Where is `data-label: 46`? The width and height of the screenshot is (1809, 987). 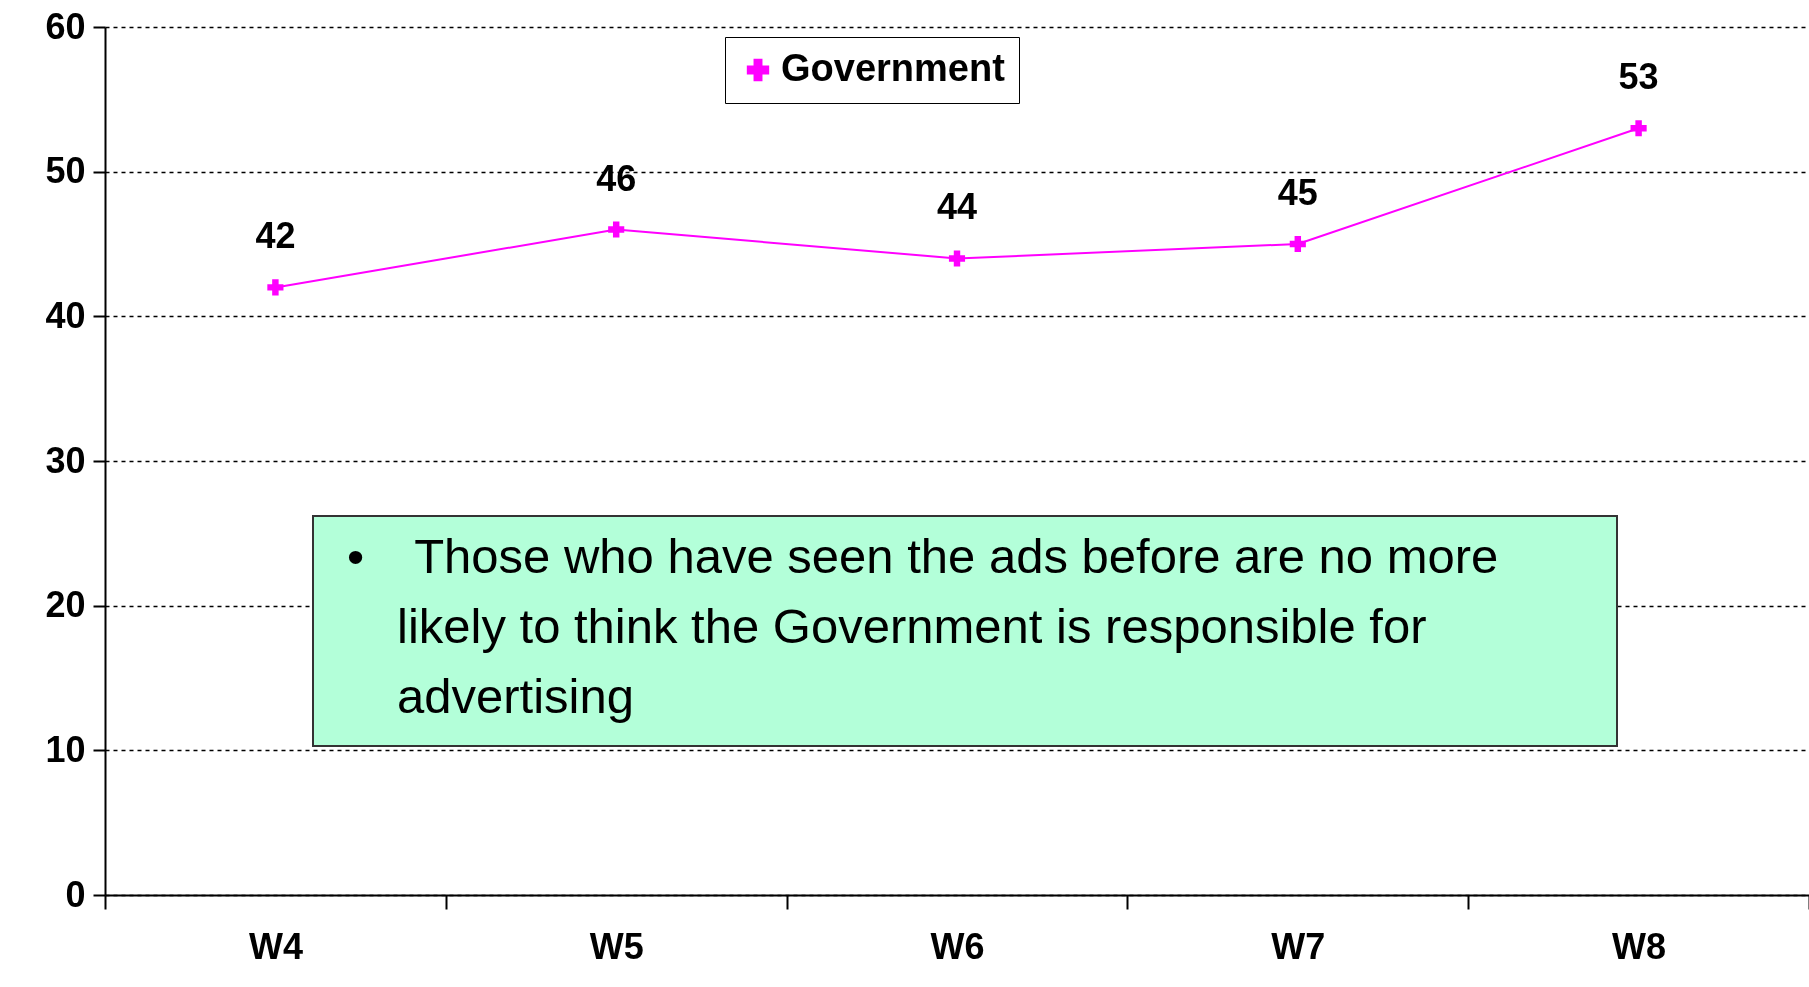
data-label: 46 is located at coordinates (616, 178).